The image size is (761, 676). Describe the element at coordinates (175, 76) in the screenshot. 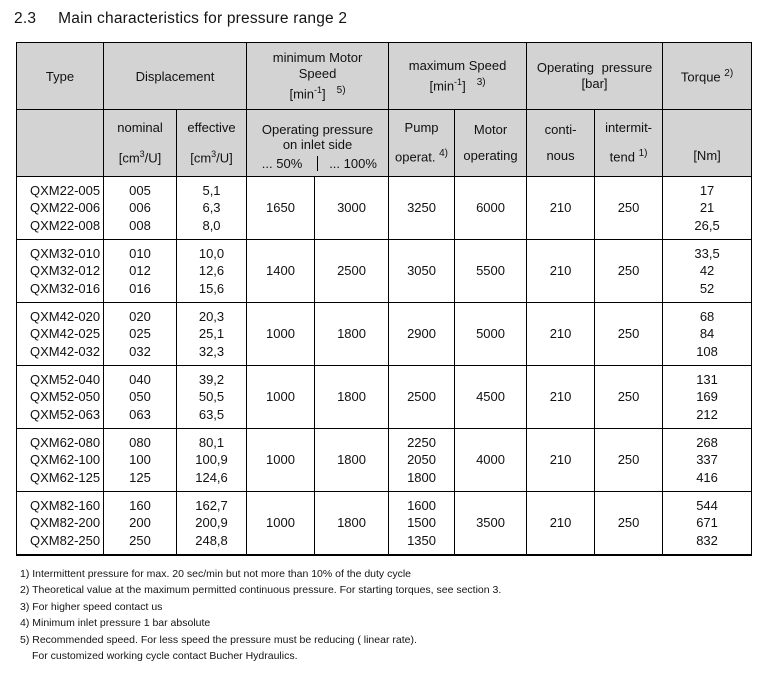

I see `header-displacement: Displacement` at that location.